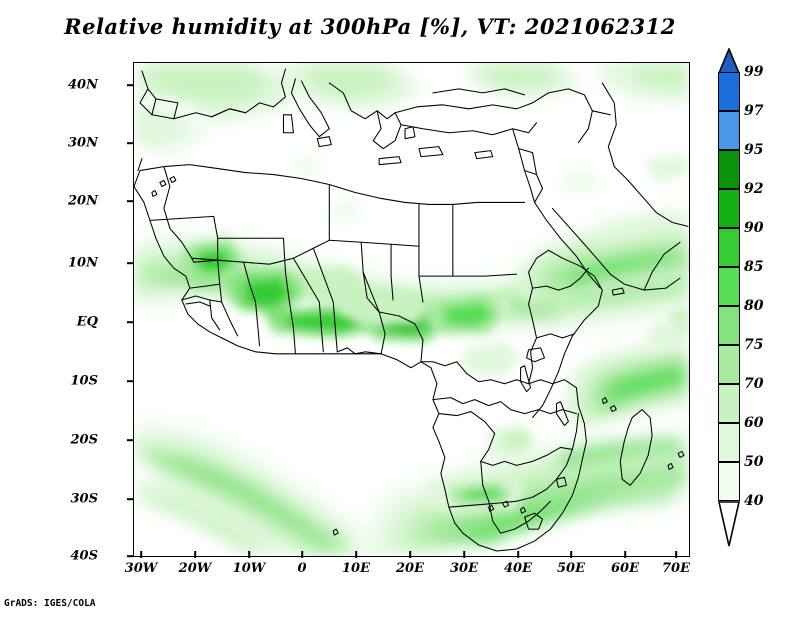 The height and width of the screenshot is (618, 800). I want to click on colorbar-tick-label: 50, so click(754, 462).